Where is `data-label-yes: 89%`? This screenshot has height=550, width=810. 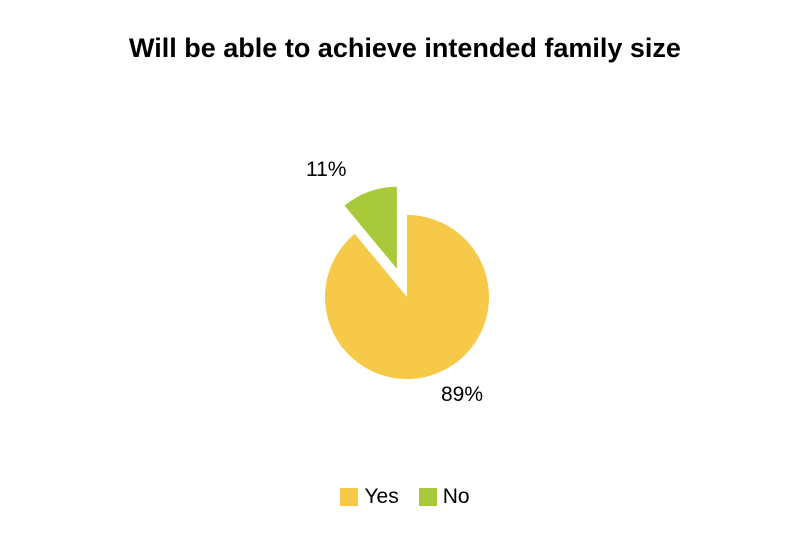
data-label-yes: 89% is located at coordinates (462, 394).